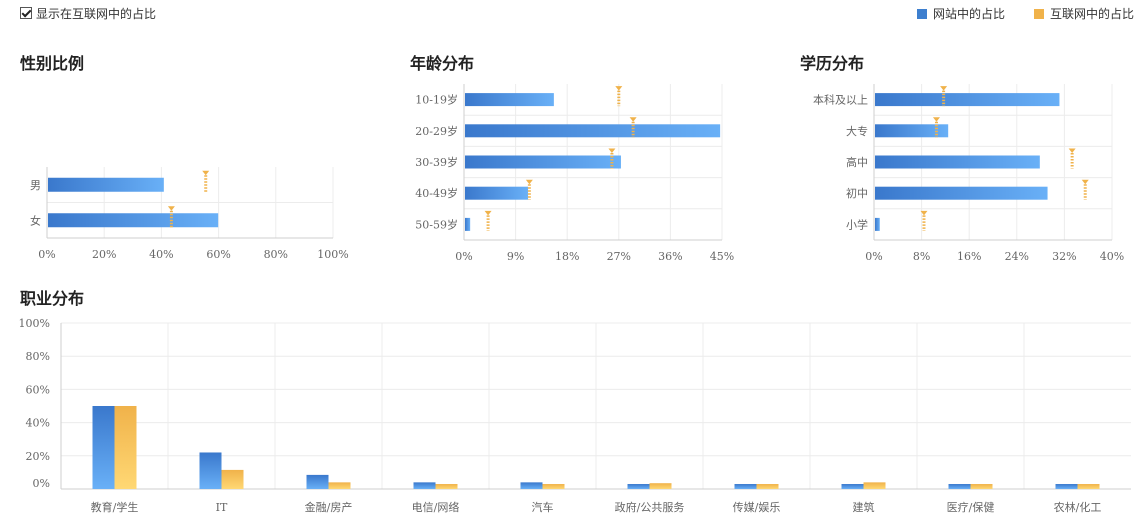  Describe the element at coordinates (35, 185) in the screenshot. I see `gender-category-label: 男` at that location.